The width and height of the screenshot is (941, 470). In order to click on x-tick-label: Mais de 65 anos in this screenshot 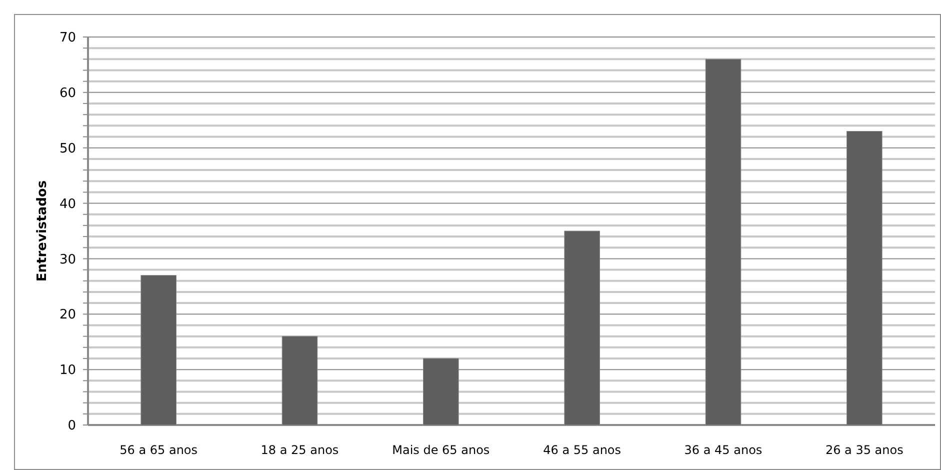, I will do `click(441, 450)`.